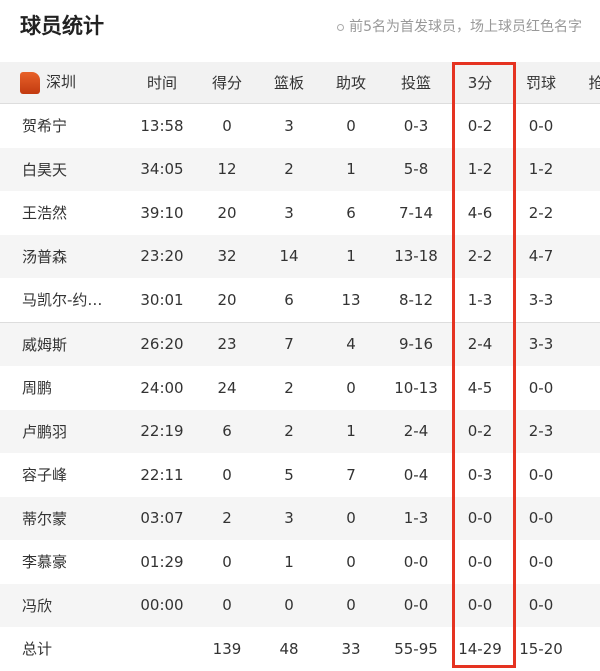 The height and width of the screenshot is (671, 600). I want to click on table-row: 李慕豪 01:29 0 1 0 0-0 0-0 0-0, so click(300, 562).